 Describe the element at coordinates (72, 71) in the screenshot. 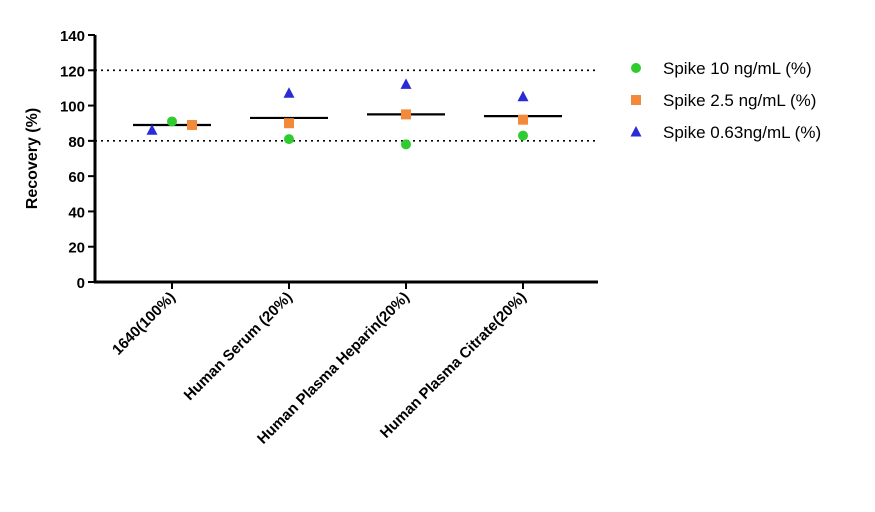

I see `y-tick-label: 120` at that location.